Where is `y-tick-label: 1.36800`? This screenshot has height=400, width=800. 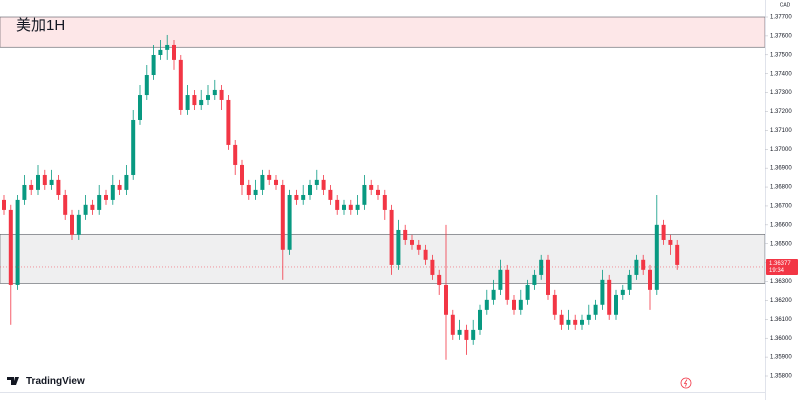
y-tick-label: 1.36800 is located at coordinates (781, 188).